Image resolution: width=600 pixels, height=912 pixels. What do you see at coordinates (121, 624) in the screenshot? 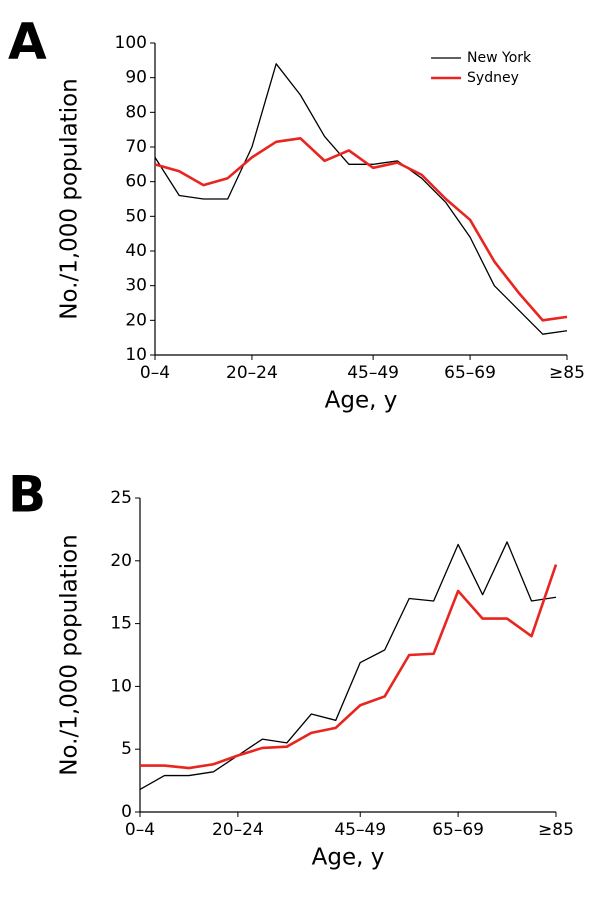
I see `y-tick-label: 15` at bounding box center [121, 624].